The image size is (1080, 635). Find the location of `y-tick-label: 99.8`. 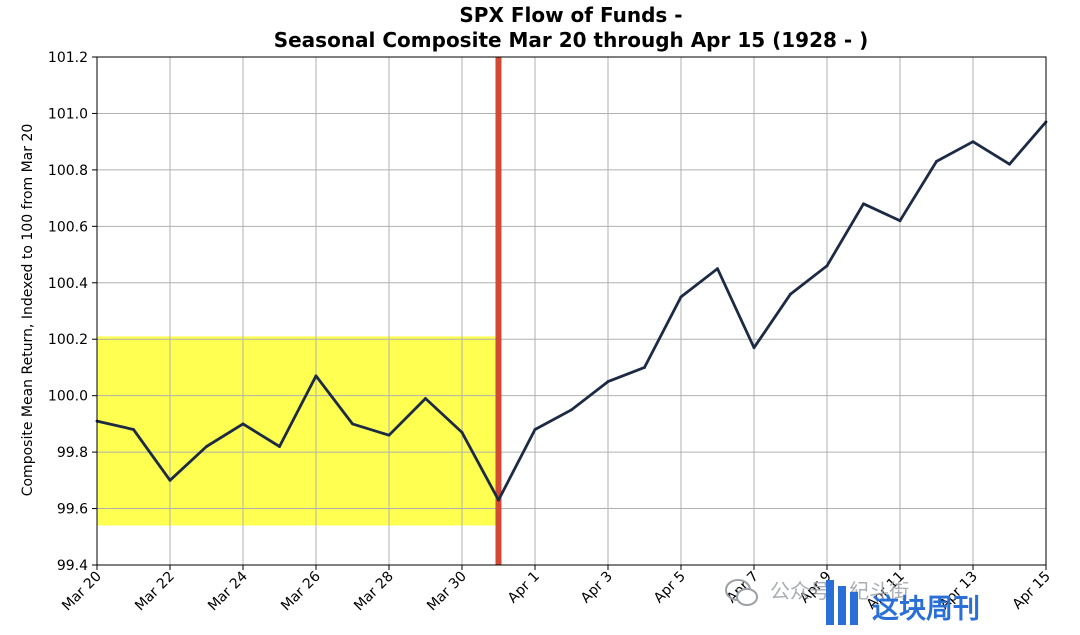

y-tick-label: 99.8 is located at coordinates (72, 453).